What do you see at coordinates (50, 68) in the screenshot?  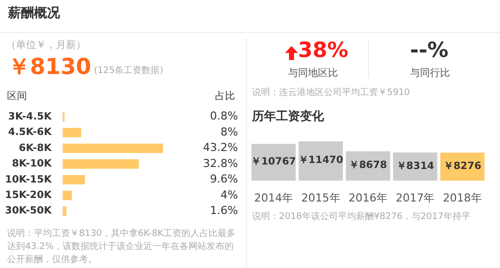 I see `text: ￥8130` at bounding box center [50, 68].